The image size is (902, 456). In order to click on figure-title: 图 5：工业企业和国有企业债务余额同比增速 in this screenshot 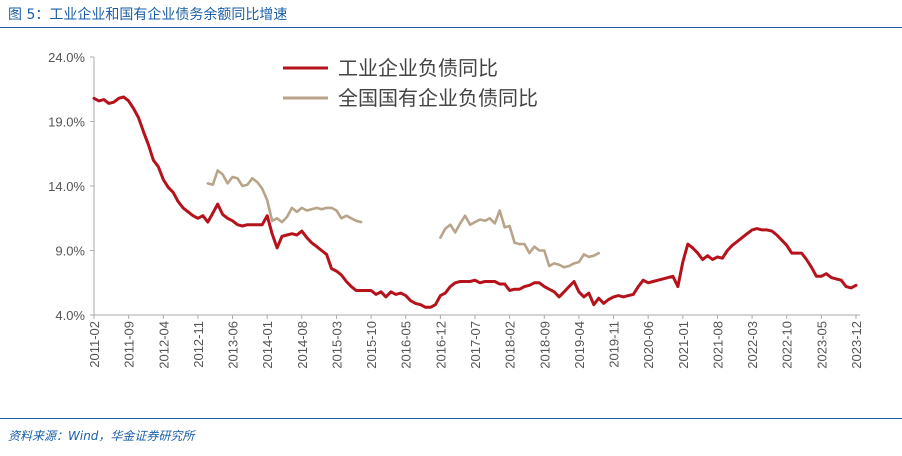, I will do `click(148, 15)`.